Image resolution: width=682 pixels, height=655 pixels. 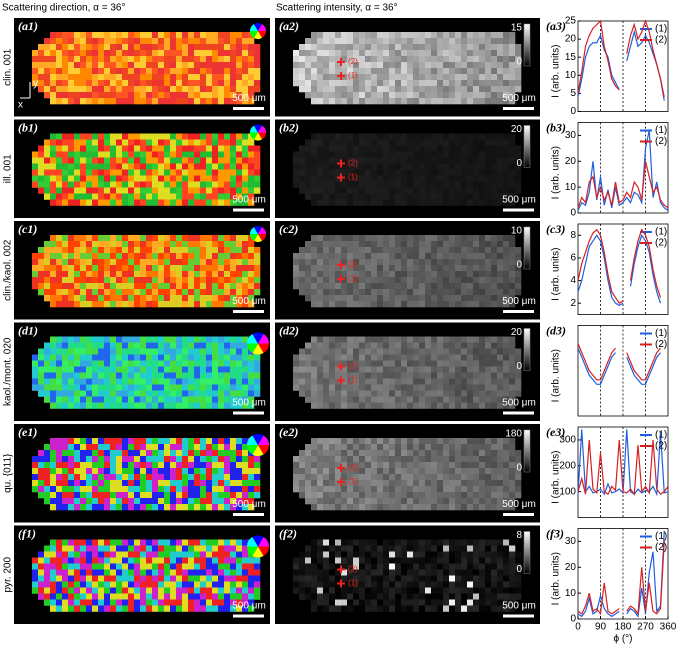 I want to click on colorbar-tick-label: 0, so click(x=519, y=366).